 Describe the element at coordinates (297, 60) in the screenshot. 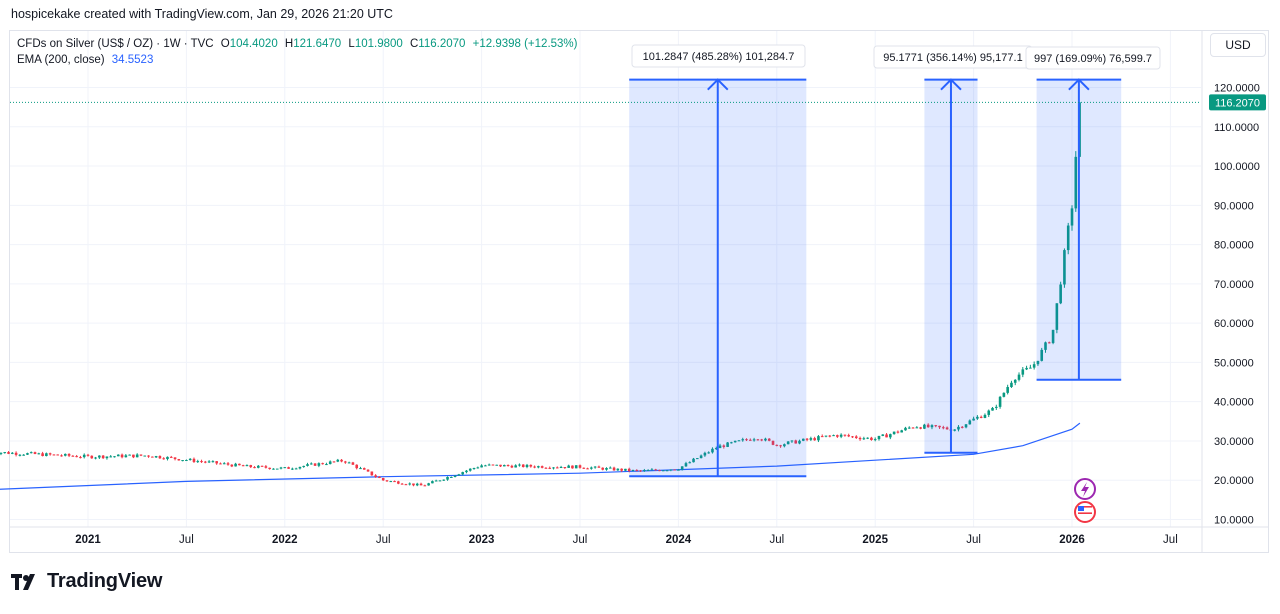

I see `legend-ema-row: EMA (200, close) 34.5523` at that location.